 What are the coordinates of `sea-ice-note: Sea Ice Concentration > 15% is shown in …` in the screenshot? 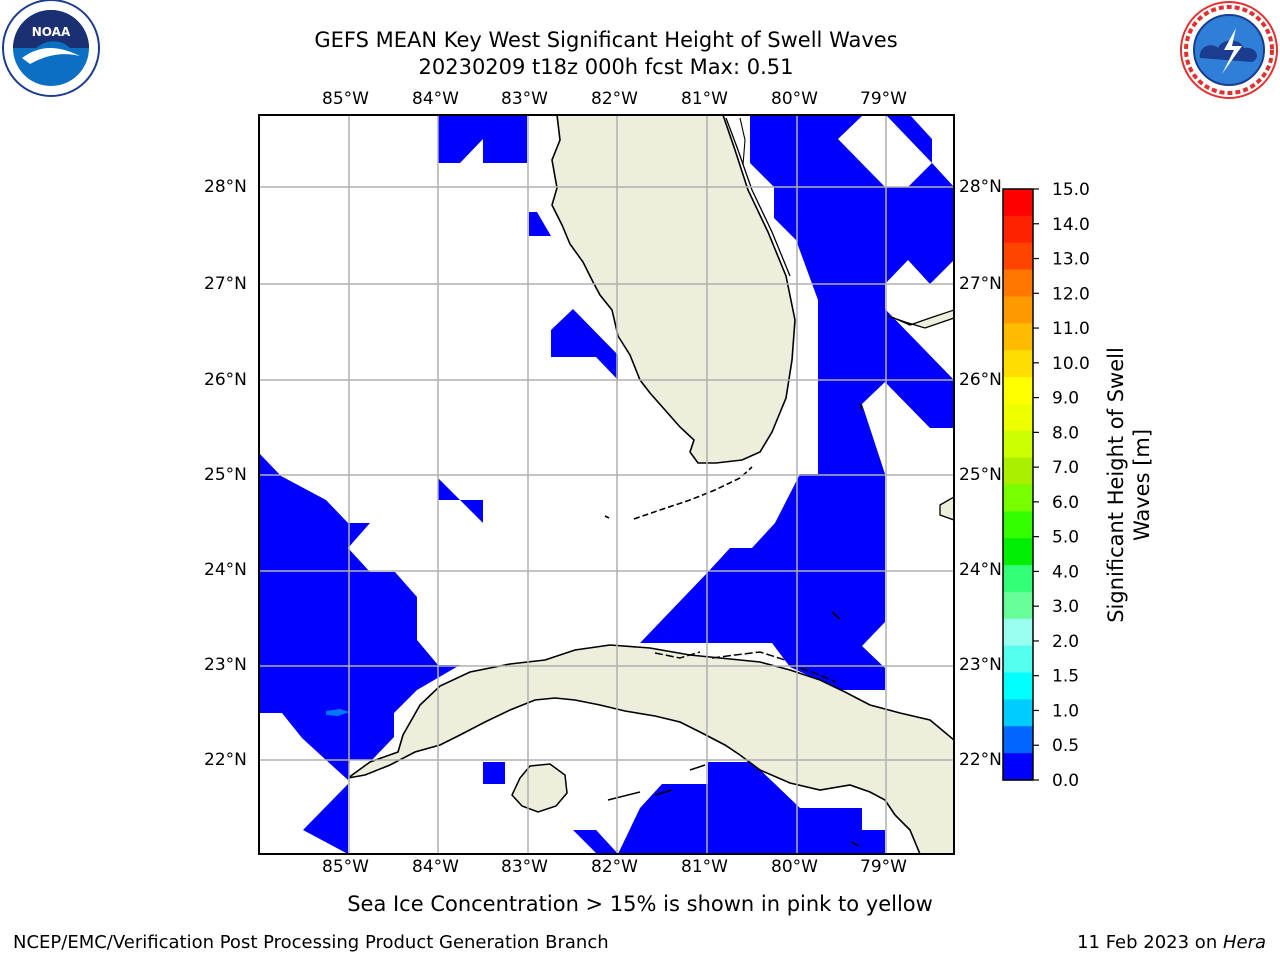 It's located at (640, 904).